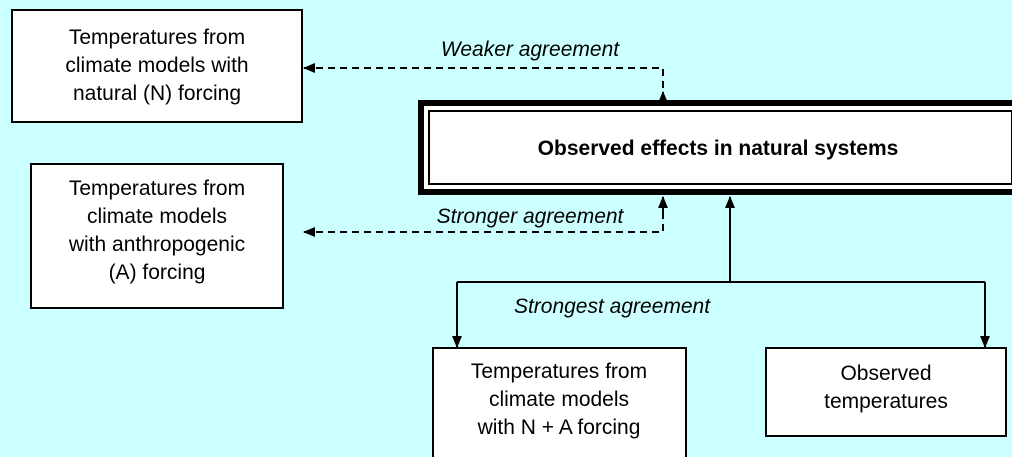 The height and width of the screenshot is (457, 1012). I want to click on edge-label: Strongest agreement, so click(612, 306).